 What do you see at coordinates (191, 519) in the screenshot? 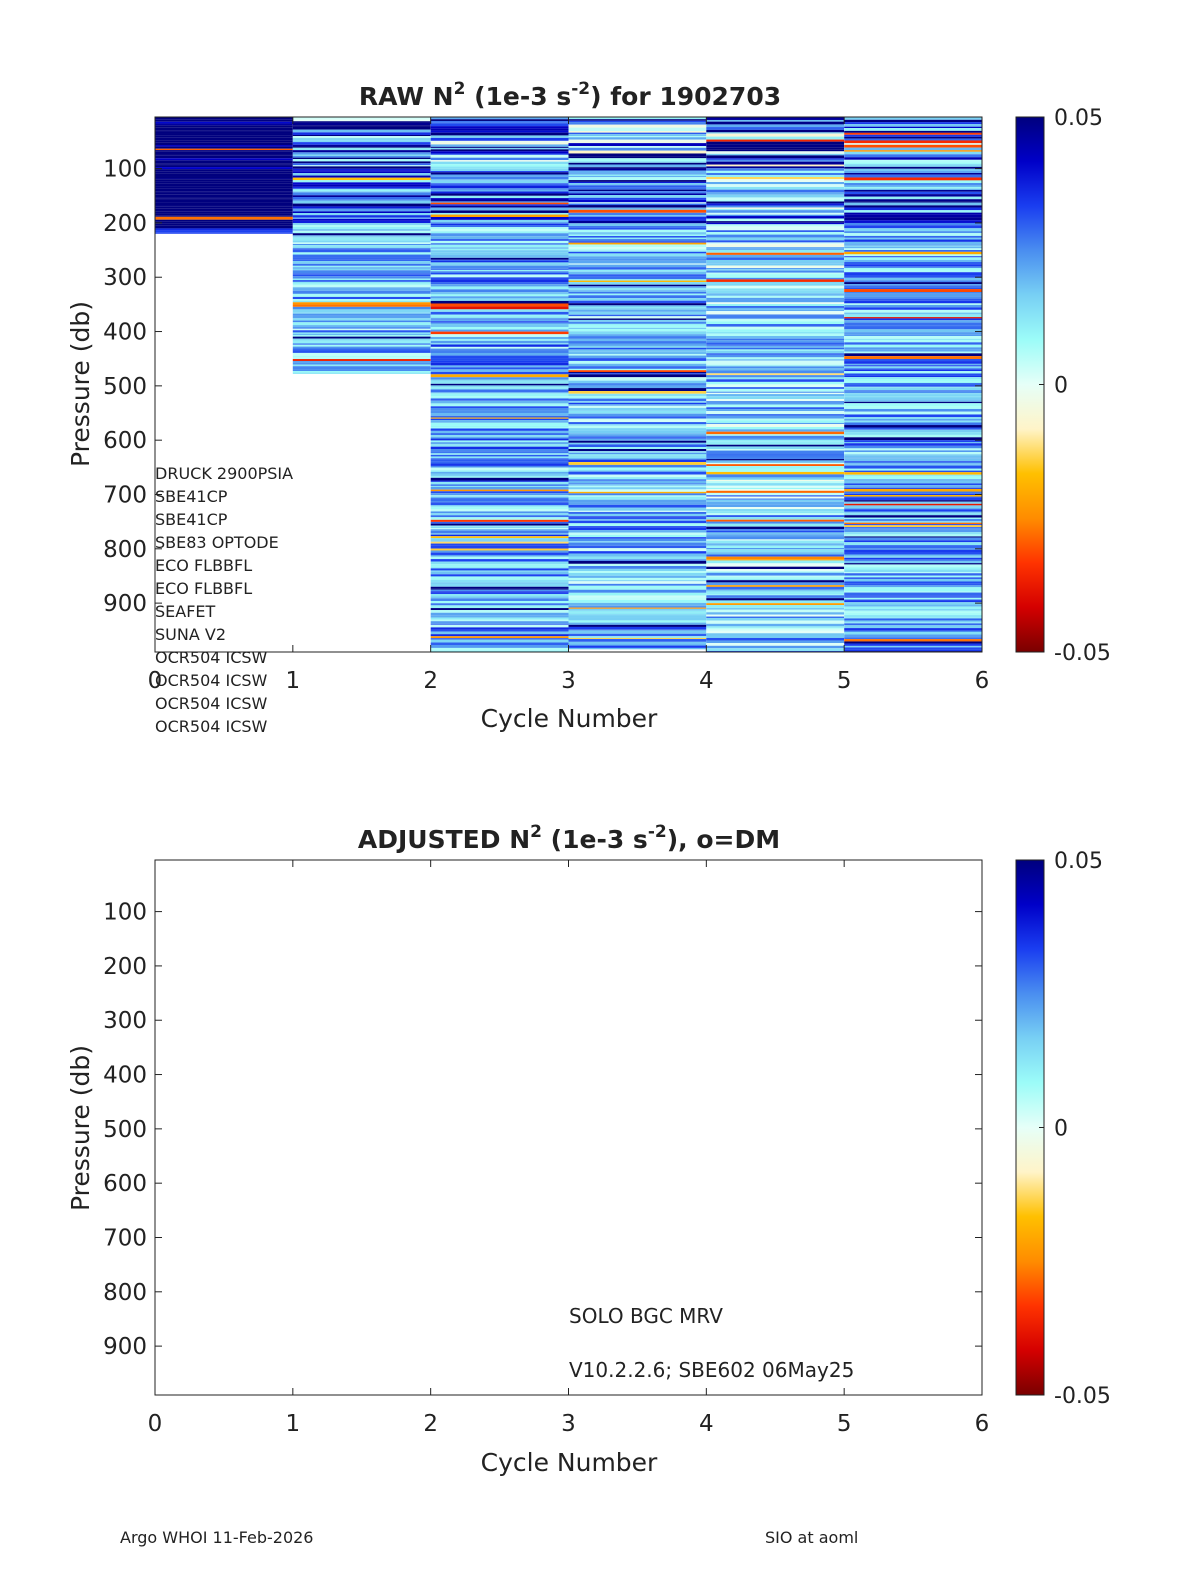
I see `sensor-annotation: SBE41CP` at bounding box center [191, 519].